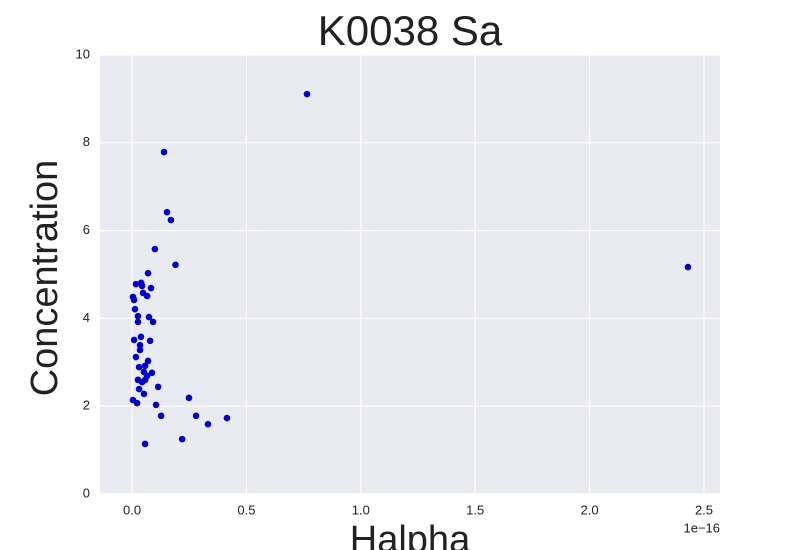 The height and width of the screenshot is (550, 800). Describe the element at coordinates (590, 509) in the screenshot. I see `x-tick-label: 2.0` at that location.